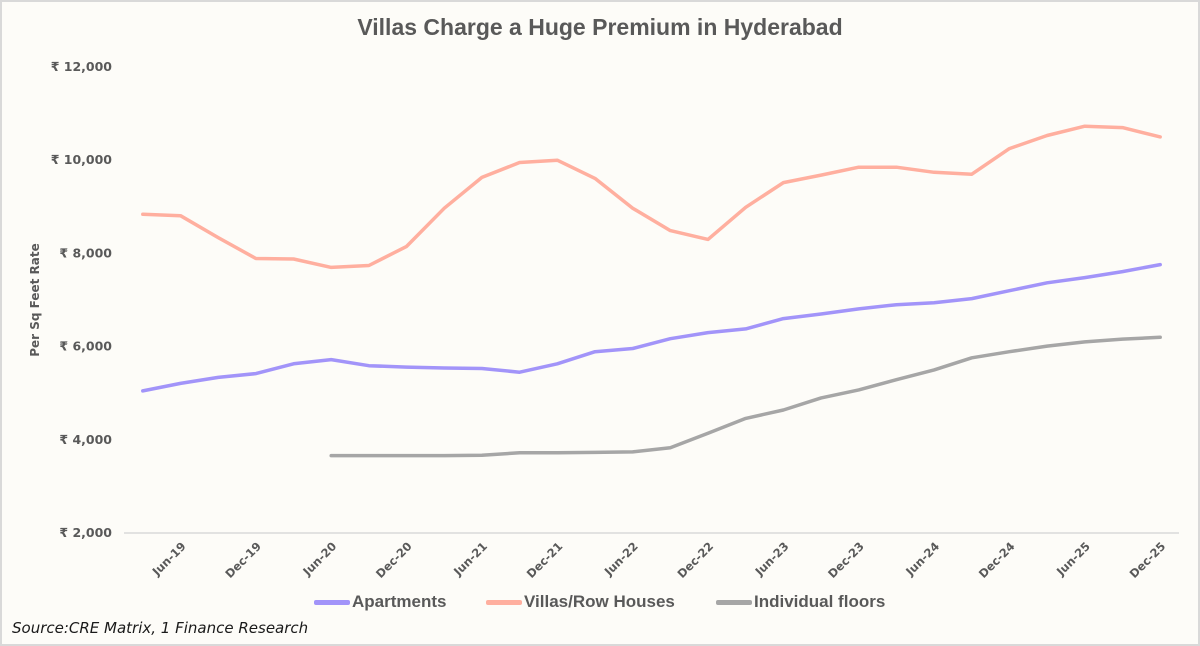 The width and height of the screenshot is (1200, 646). What do you see at coordinates (846, 560) in the screenshot?
I see `x-tick-label: Dec-23` at bounding box center [846, 560].